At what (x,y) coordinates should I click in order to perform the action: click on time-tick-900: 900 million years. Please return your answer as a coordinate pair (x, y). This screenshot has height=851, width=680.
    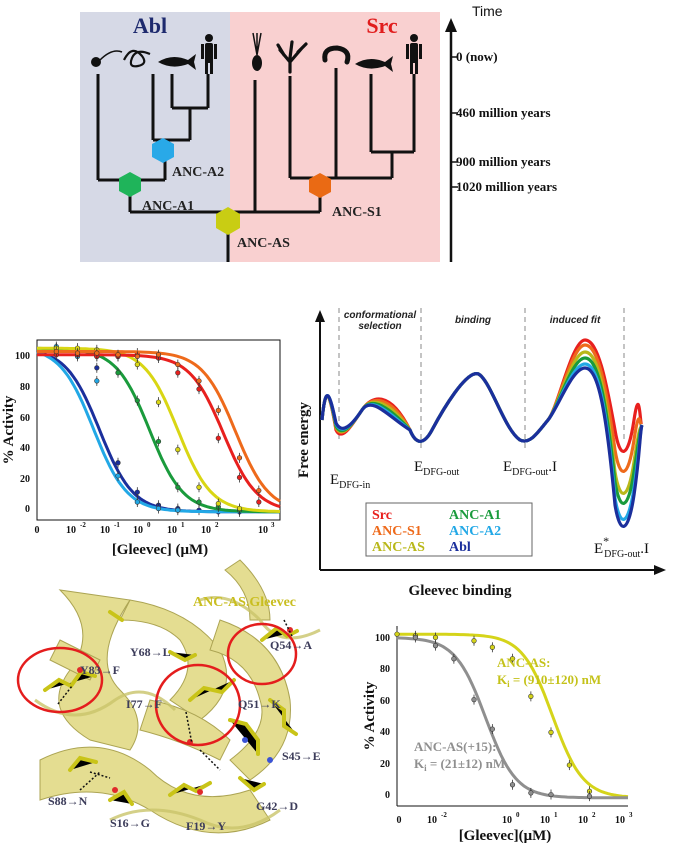
    Looking at the image, I should click on (503, 161).